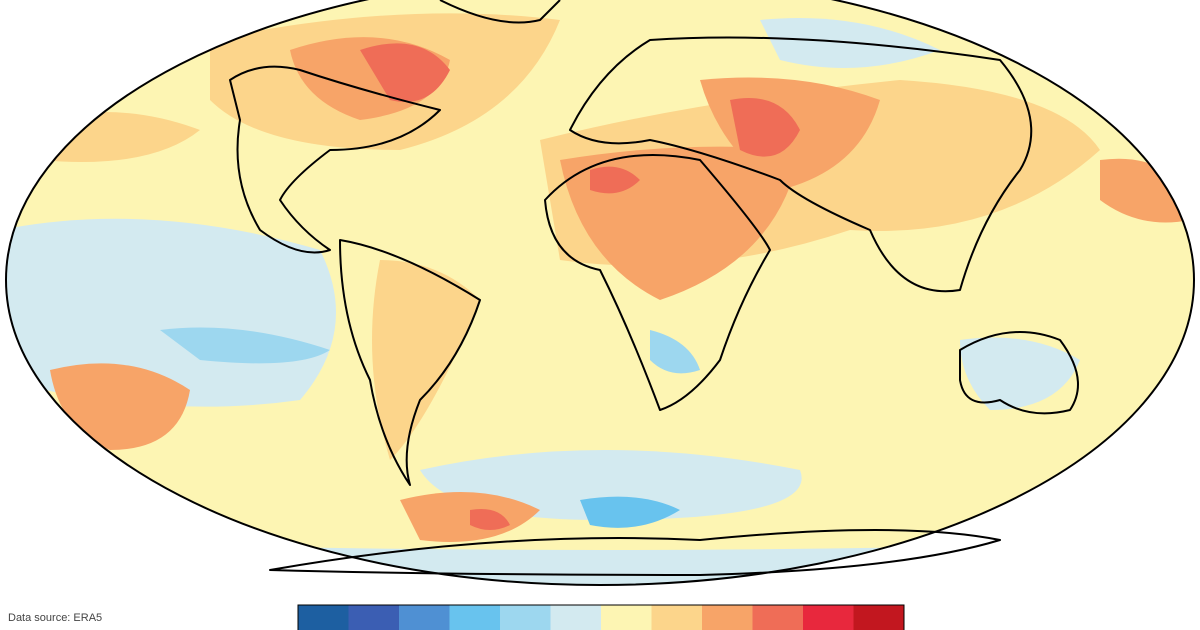 This screenshot has height=630, width=1200. I want to click on colorbar-frame, so click(601, 617).